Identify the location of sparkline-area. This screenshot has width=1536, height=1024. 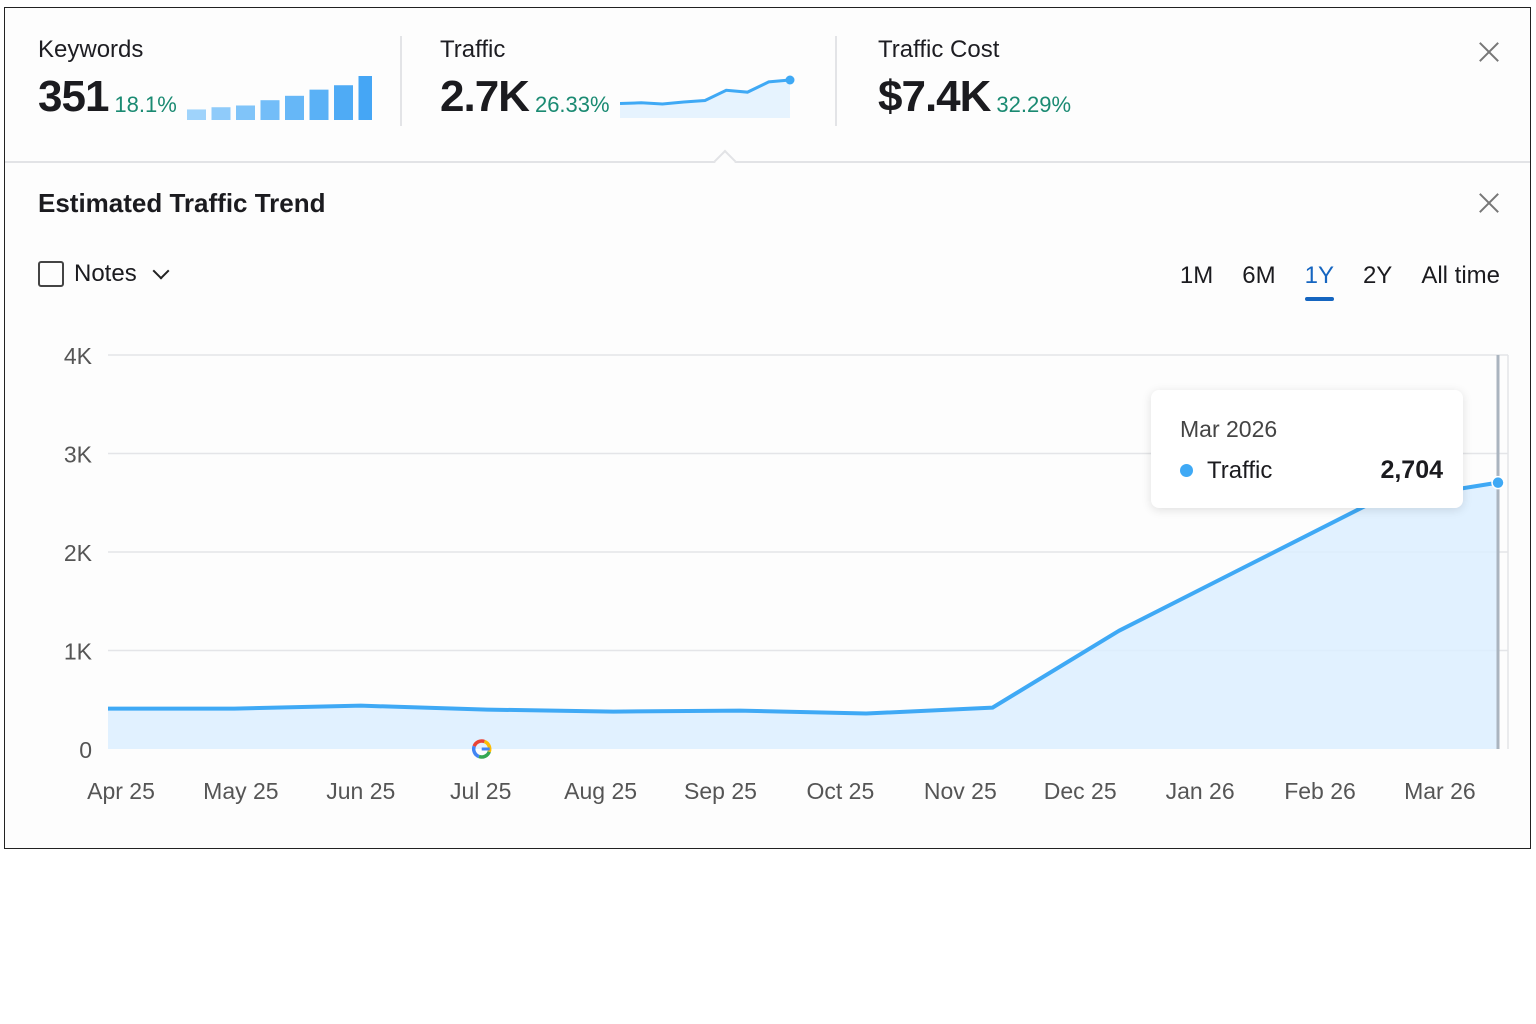
(705, 99).